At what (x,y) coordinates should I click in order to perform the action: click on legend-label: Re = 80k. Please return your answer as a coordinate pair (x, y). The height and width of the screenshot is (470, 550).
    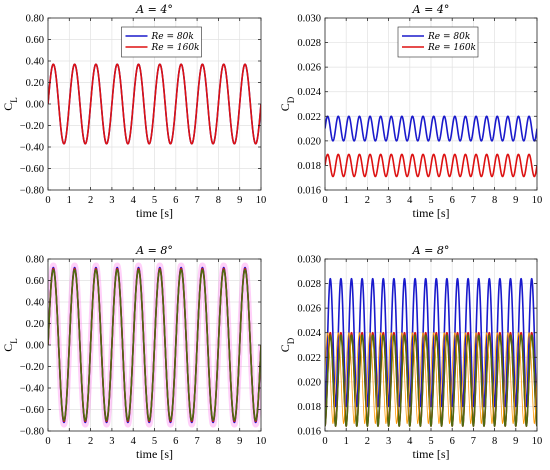
    Looking at the image, I should click on (172, 37).